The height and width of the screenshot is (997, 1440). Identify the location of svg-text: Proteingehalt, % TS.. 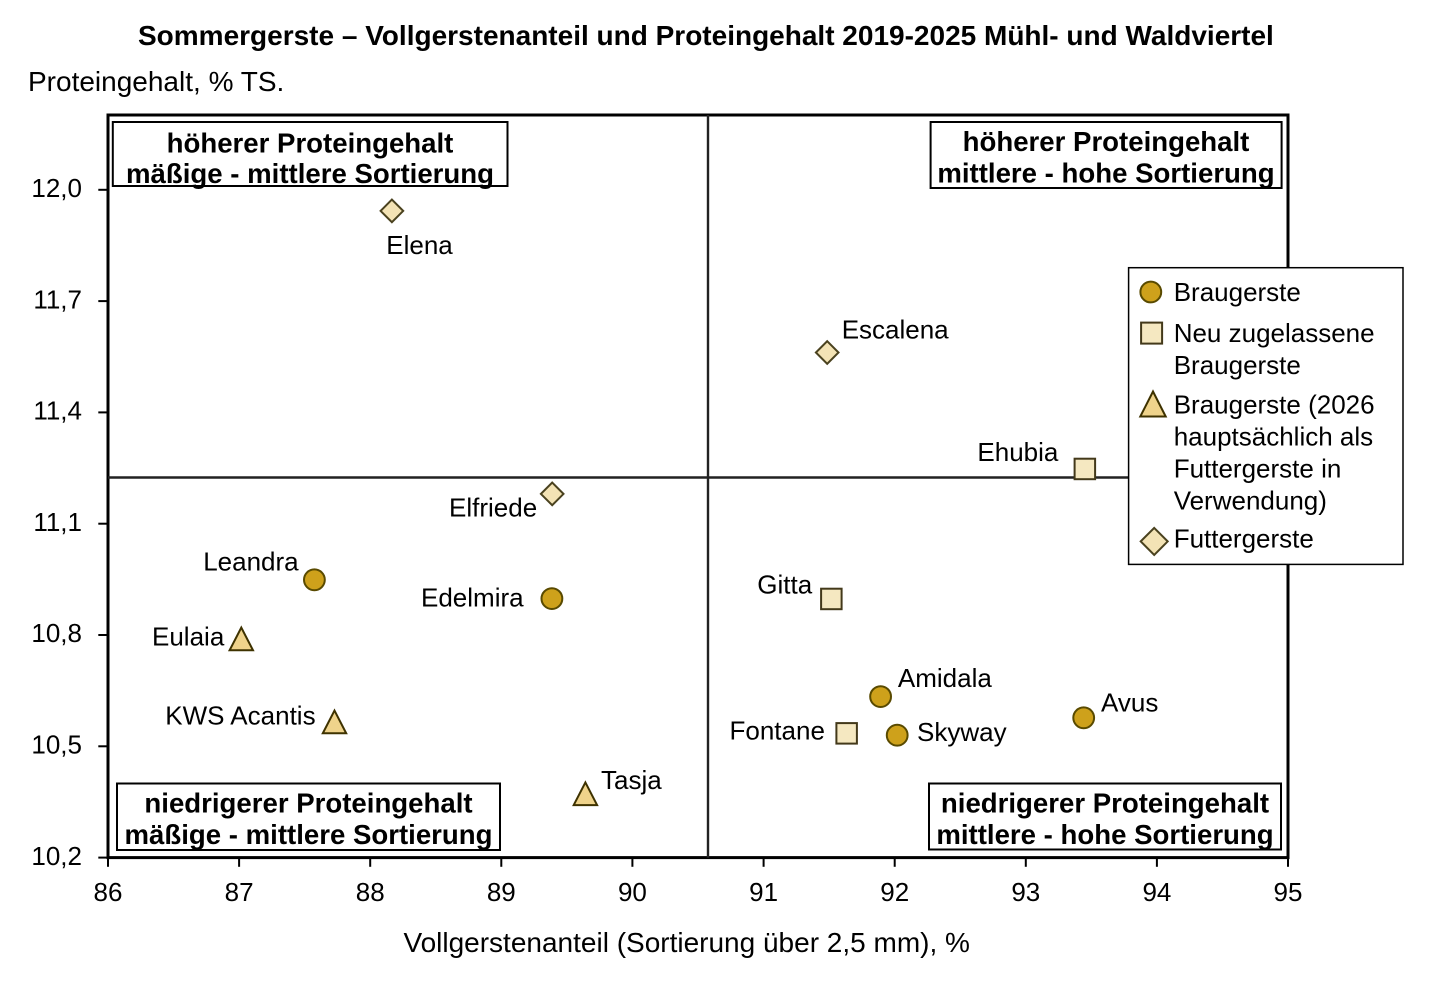
(156, 81).